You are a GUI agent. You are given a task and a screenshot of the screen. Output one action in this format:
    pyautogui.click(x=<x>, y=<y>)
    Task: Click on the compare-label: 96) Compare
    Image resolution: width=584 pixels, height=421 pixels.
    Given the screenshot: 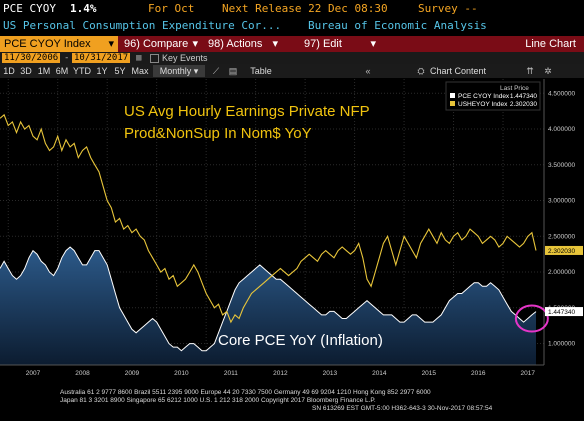 What is the action you would take?
    pyautogui.click(x=156, y=44)
    